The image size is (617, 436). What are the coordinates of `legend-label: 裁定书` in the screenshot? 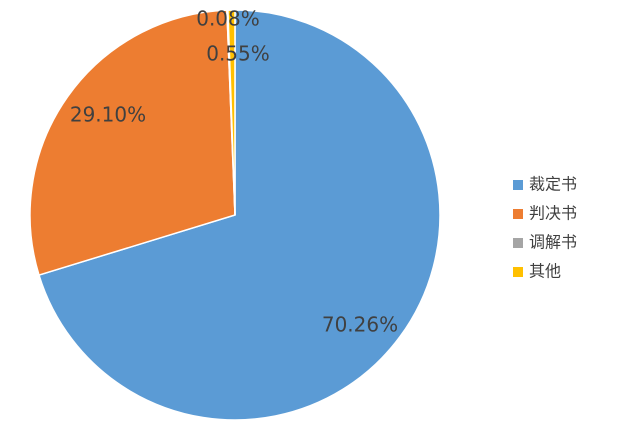 It's located at (553, 184).